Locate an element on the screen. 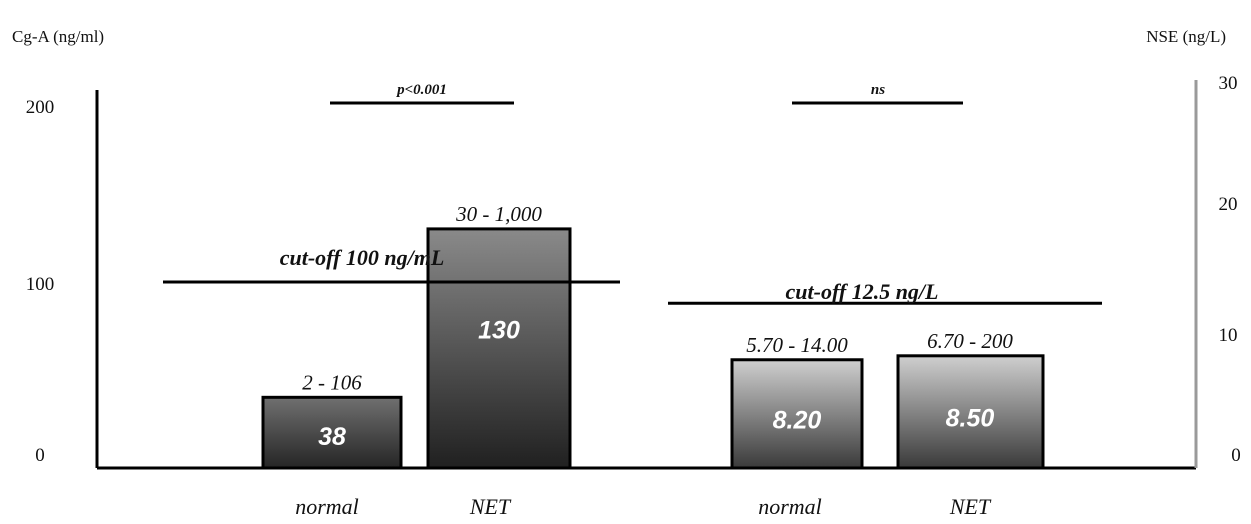 The image size is (1251, 524). bar-nse-normal is located at coordinates (797, 414).